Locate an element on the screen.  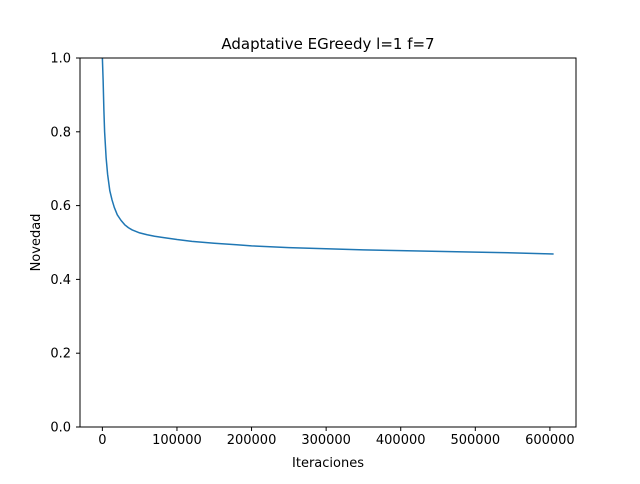
x-tick-label: 600000 is located at coordinates (550, 440).